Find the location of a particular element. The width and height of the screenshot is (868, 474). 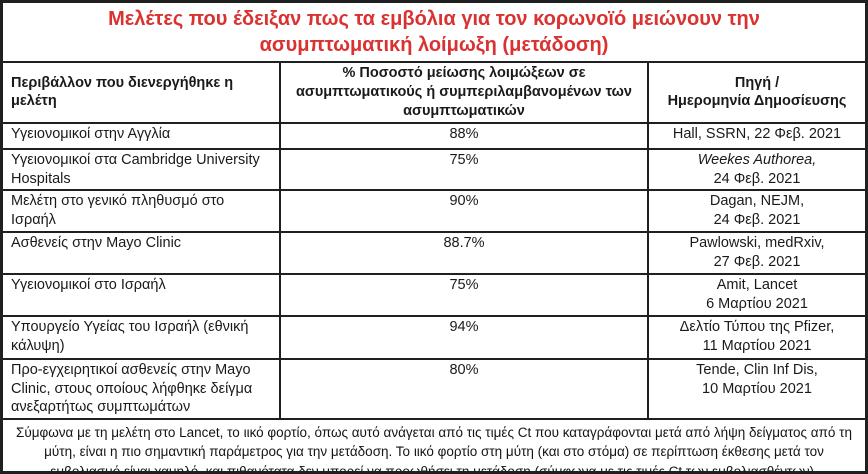

source-cell: Amit, Lancet 6 Μαρτίου 2021 is located at coordinates (756, 295).